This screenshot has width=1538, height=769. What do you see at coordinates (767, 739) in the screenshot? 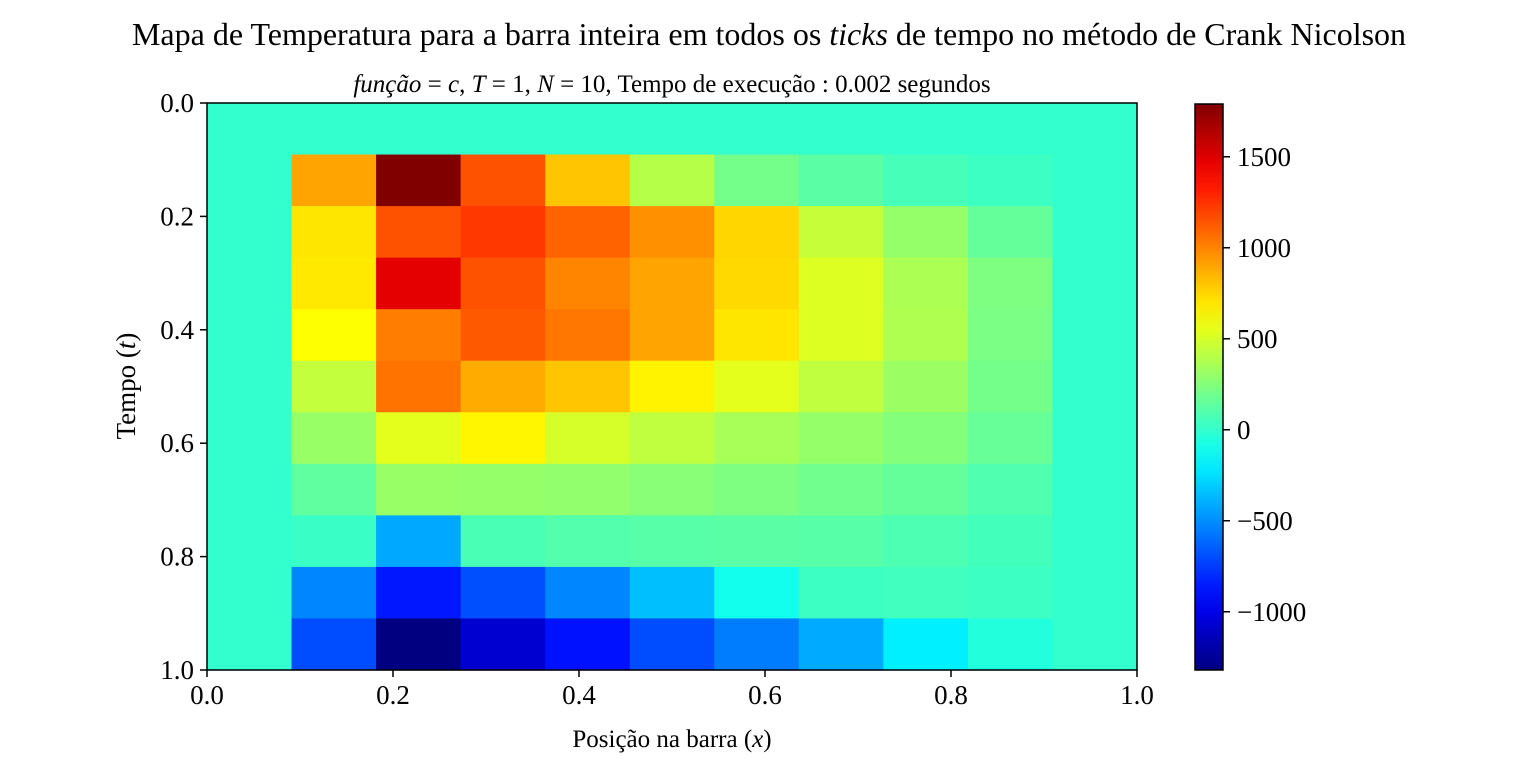
I see `x-label-part-3: )` at bounding box center [767, 739].